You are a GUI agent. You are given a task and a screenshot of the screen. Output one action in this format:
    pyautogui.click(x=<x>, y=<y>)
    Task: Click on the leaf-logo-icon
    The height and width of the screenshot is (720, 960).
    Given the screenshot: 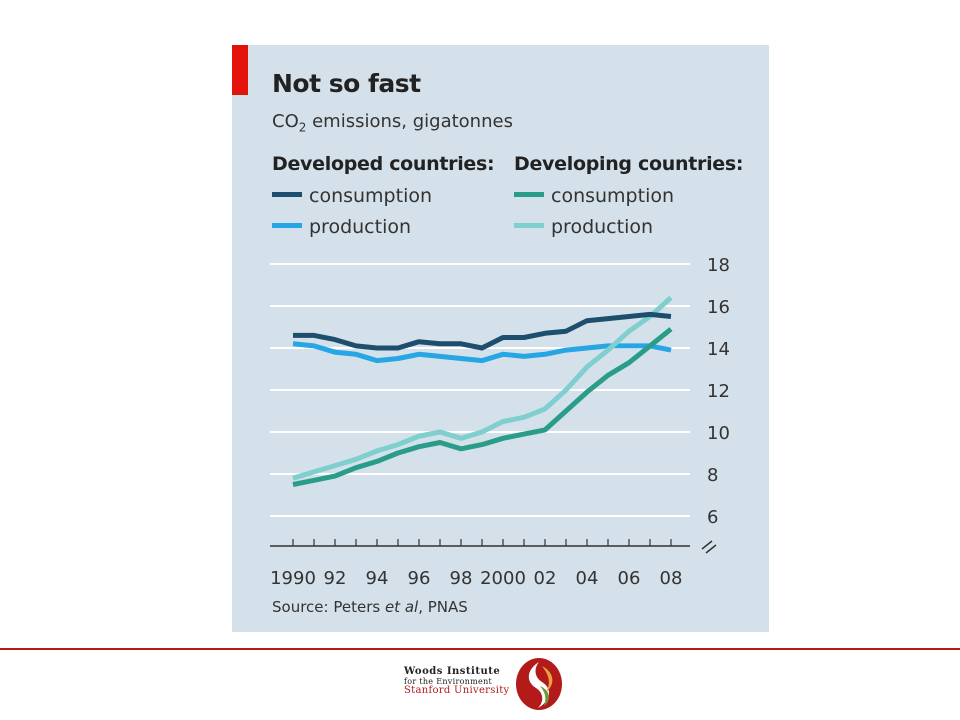 What is the action you would take?
    pyautogui.click(x=539, y=684)
    